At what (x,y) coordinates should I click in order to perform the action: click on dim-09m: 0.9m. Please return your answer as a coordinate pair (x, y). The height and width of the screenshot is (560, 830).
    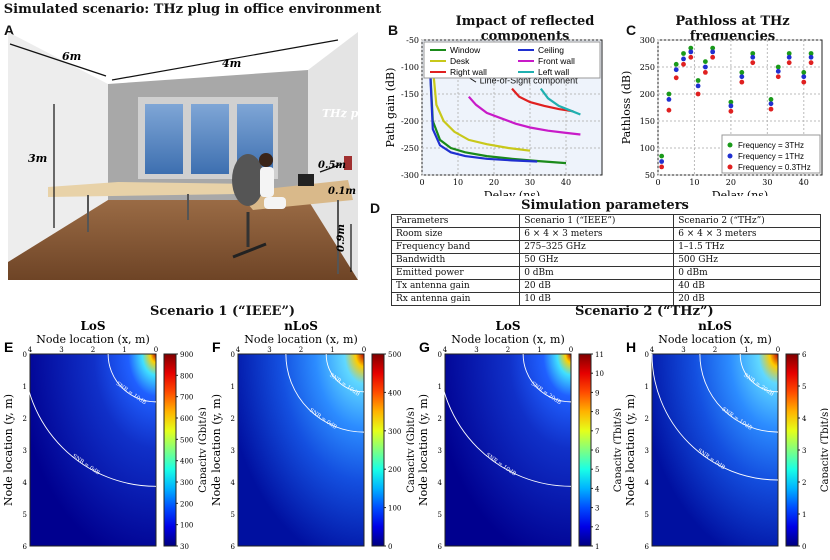
    Looking at the image, I should click on (341, 238).